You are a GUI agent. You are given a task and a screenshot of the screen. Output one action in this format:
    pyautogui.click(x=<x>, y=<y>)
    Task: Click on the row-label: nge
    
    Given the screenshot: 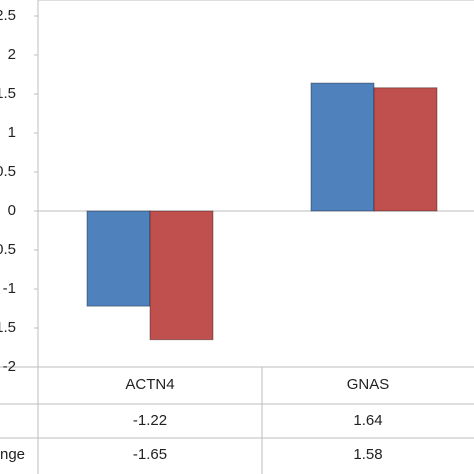 What is the action you would take?
    pyautogui.click(x=12, y=454)
    